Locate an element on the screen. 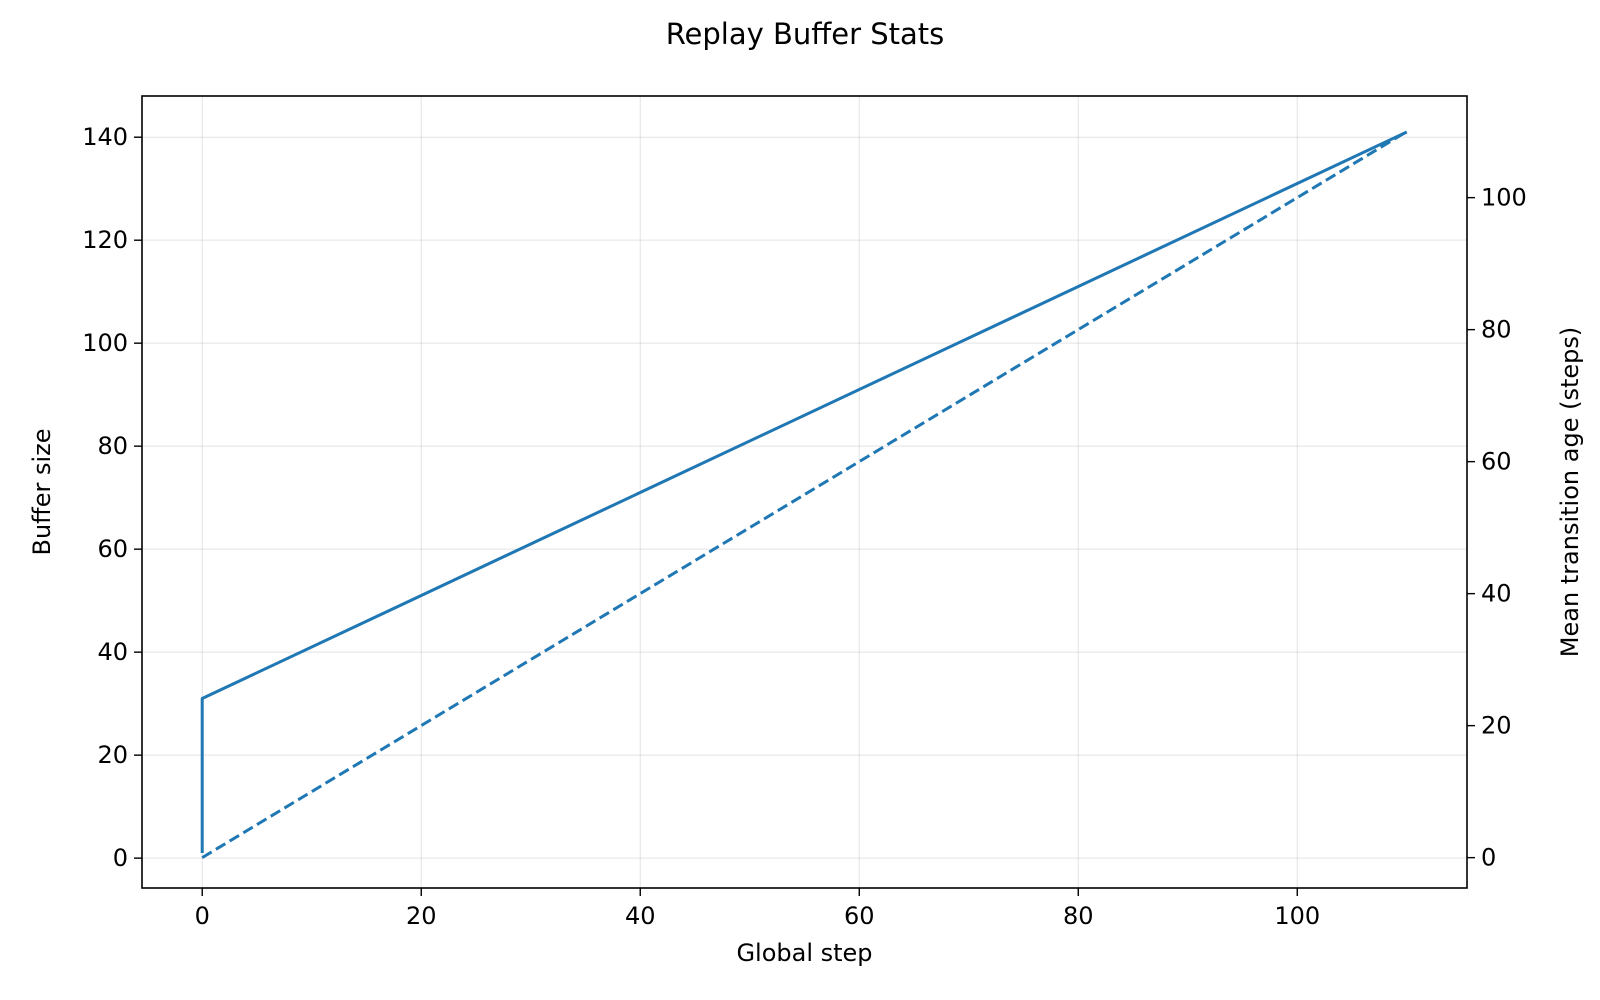  y-tick-label-left: 40 is located at coordinates (112, 652).